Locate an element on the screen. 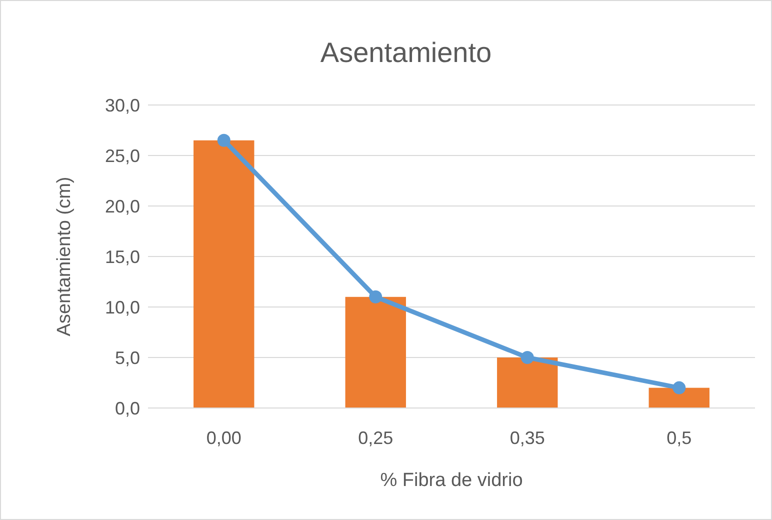 Image resolution: width=772 pixels, height=520 pixels. y-tick-label: 5,0 is located at coordinates (127, 358).